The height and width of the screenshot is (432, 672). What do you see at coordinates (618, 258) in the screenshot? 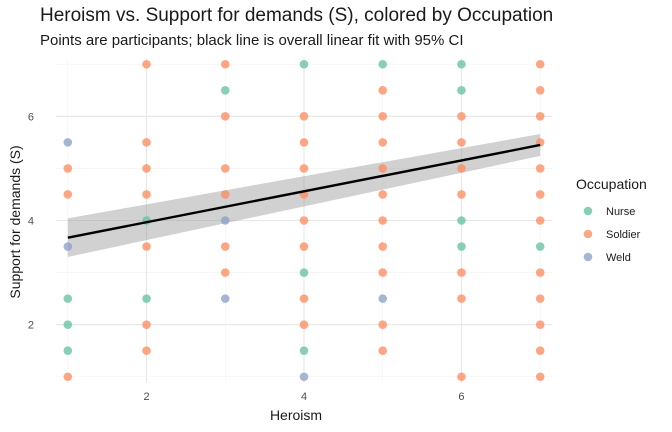
I see `legend-label-weld: Weld` at bounding box center [618, 258].